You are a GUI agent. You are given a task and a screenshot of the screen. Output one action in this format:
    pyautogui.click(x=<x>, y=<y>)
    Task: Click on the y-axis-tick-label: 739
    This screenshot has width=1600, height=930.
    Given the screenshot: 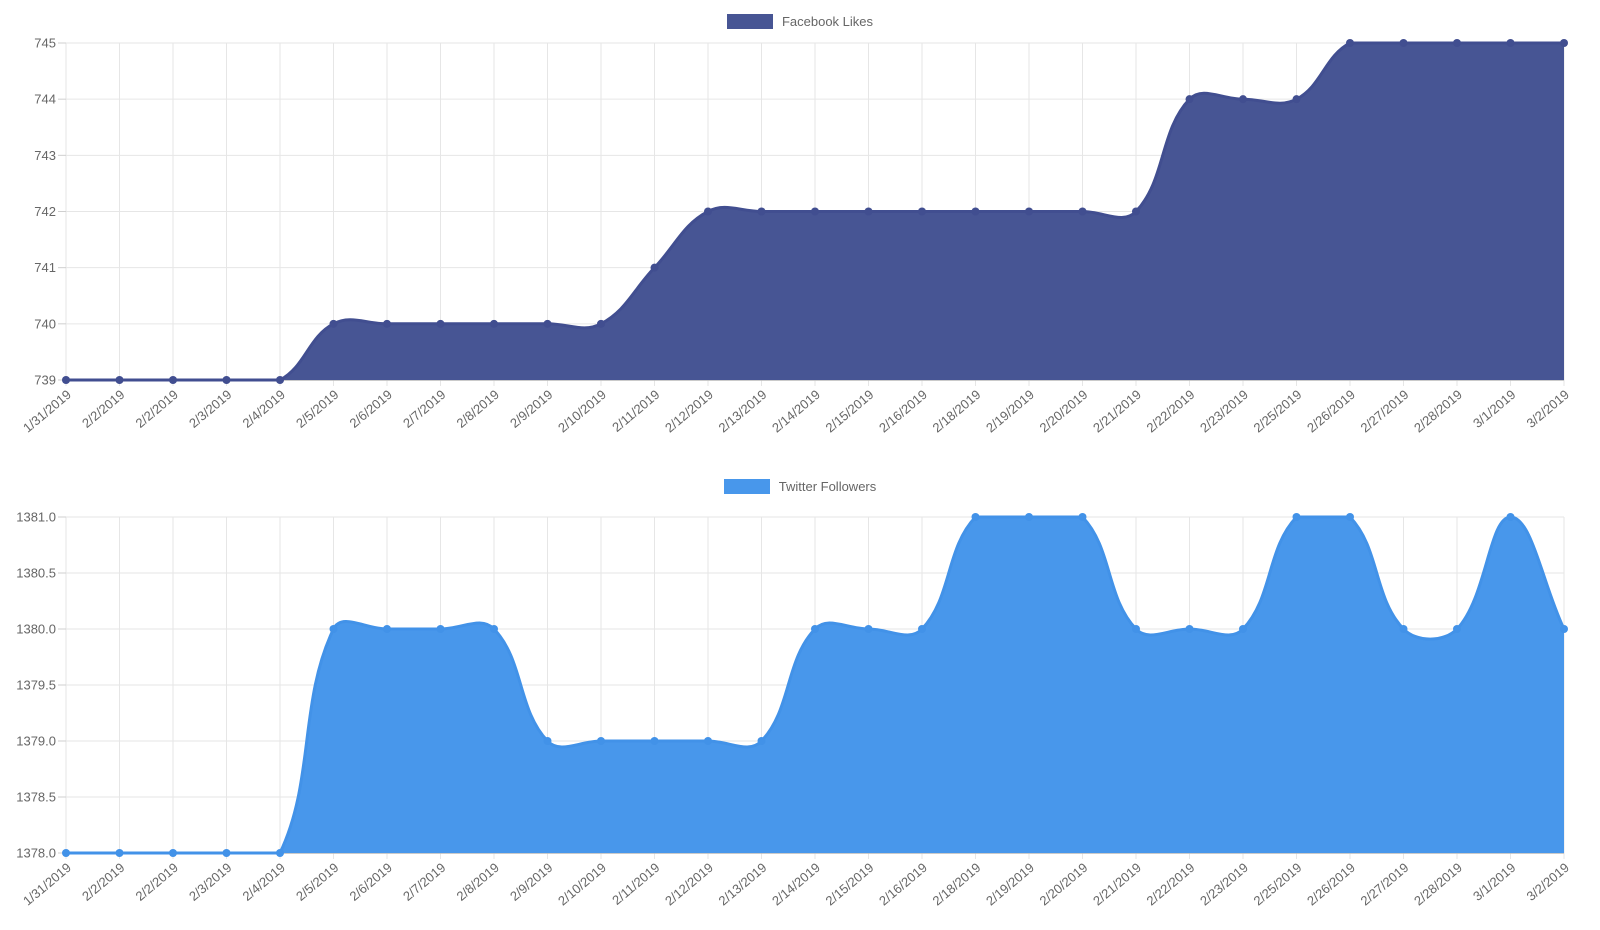 What is the action you would take?
    pyautogui.click(x=45, y=380)
    